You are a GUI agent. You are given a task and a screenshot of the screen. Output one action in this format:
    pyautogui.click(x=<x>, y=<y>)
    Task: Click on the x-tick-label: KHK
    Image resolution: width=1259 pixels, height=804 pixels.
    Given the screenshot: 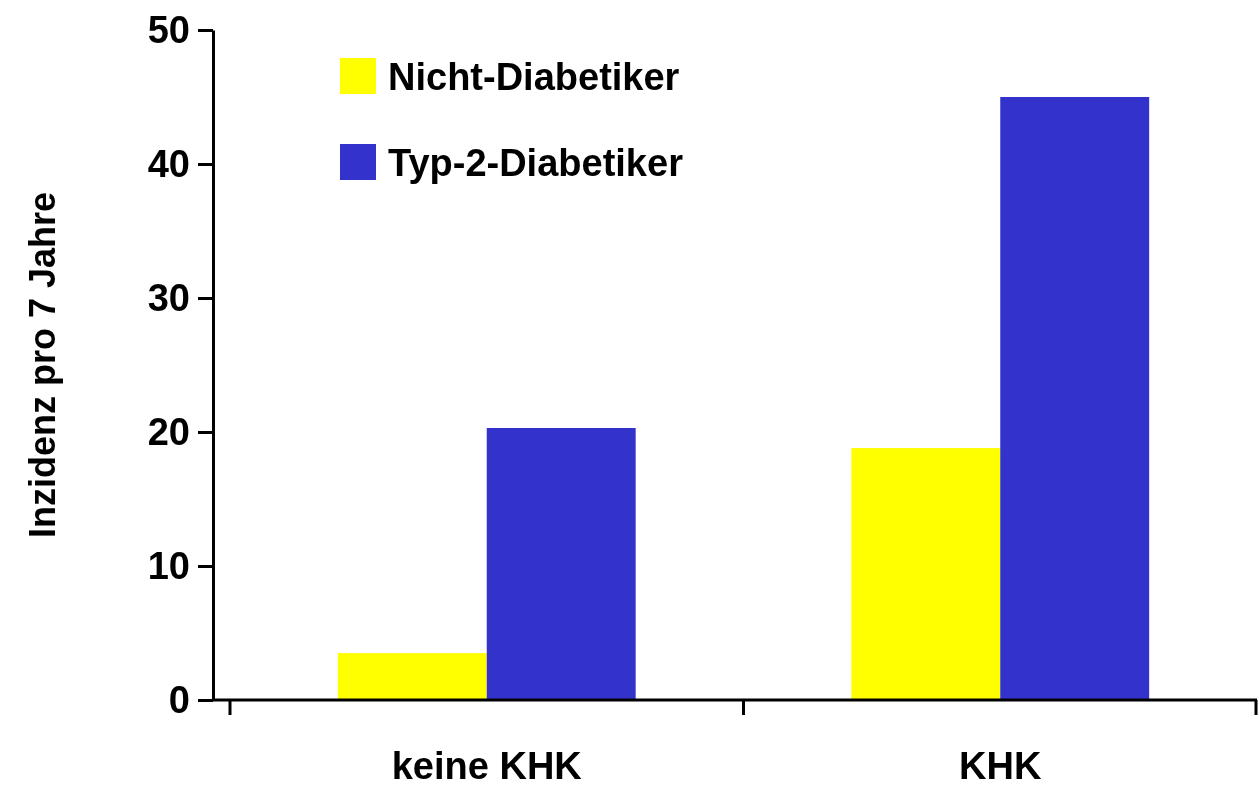 What is the action you would take?
    pyautogui.click(x=1000, y=765)
    